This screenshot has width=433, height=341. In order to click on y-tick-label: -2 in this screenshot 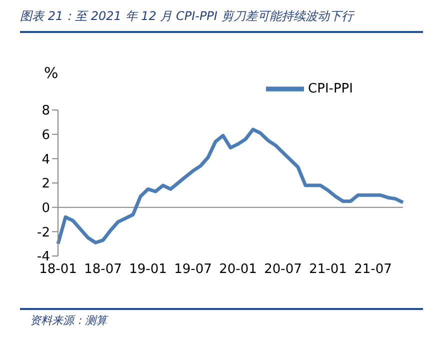, I will do `click(43, 232)`.